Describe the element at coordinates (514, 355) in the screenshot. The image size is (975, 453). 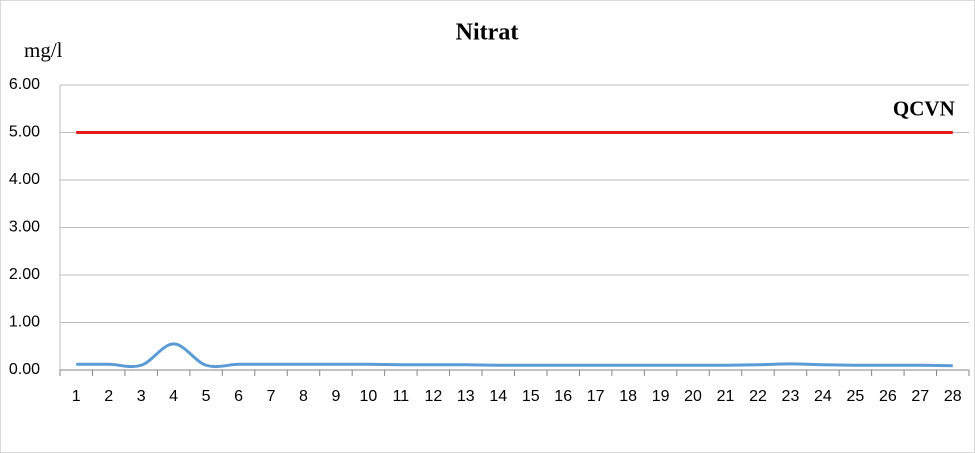
I see `data-line` at that location.